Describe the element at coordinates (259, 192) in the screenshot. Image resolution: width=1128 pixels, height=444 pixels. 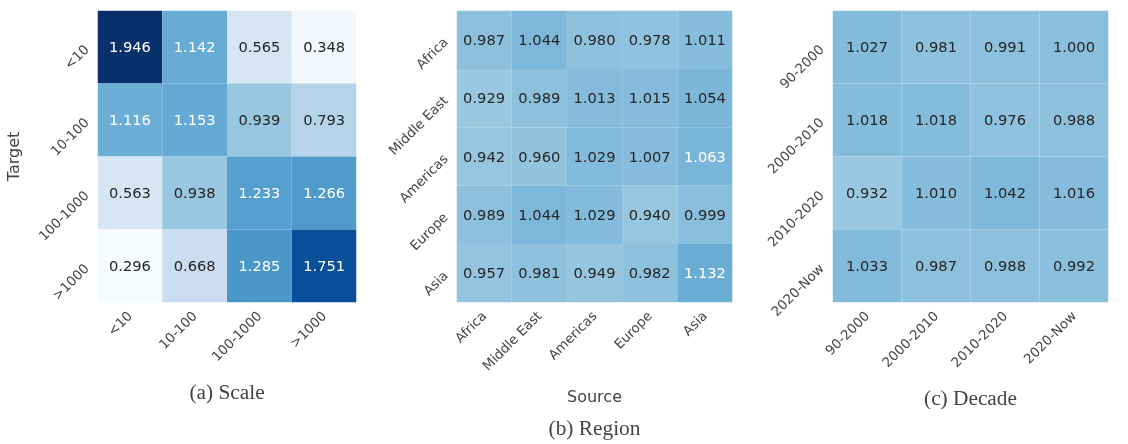
I see `data-label: 1.233` at that location.